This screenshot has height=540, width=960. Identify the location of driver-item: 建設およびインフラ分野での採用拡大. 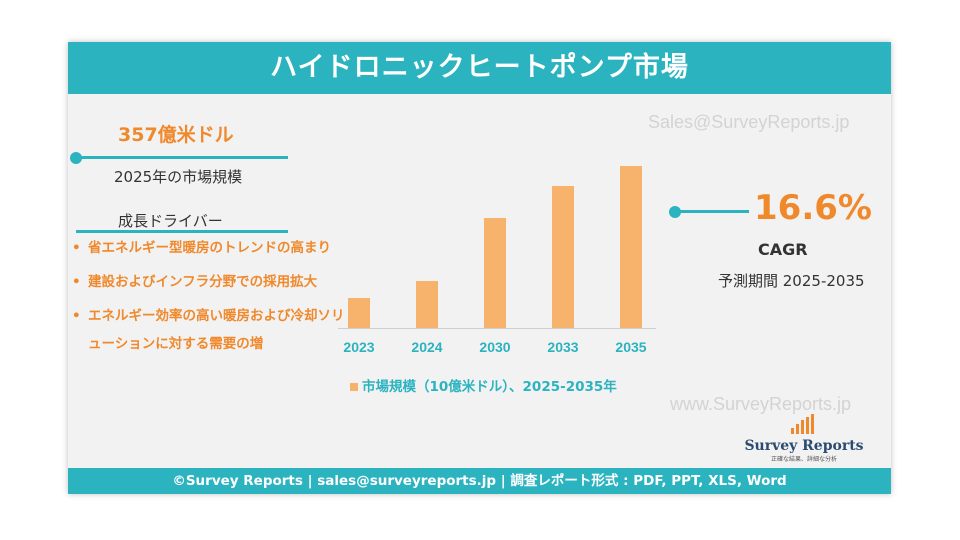
(212, 282).